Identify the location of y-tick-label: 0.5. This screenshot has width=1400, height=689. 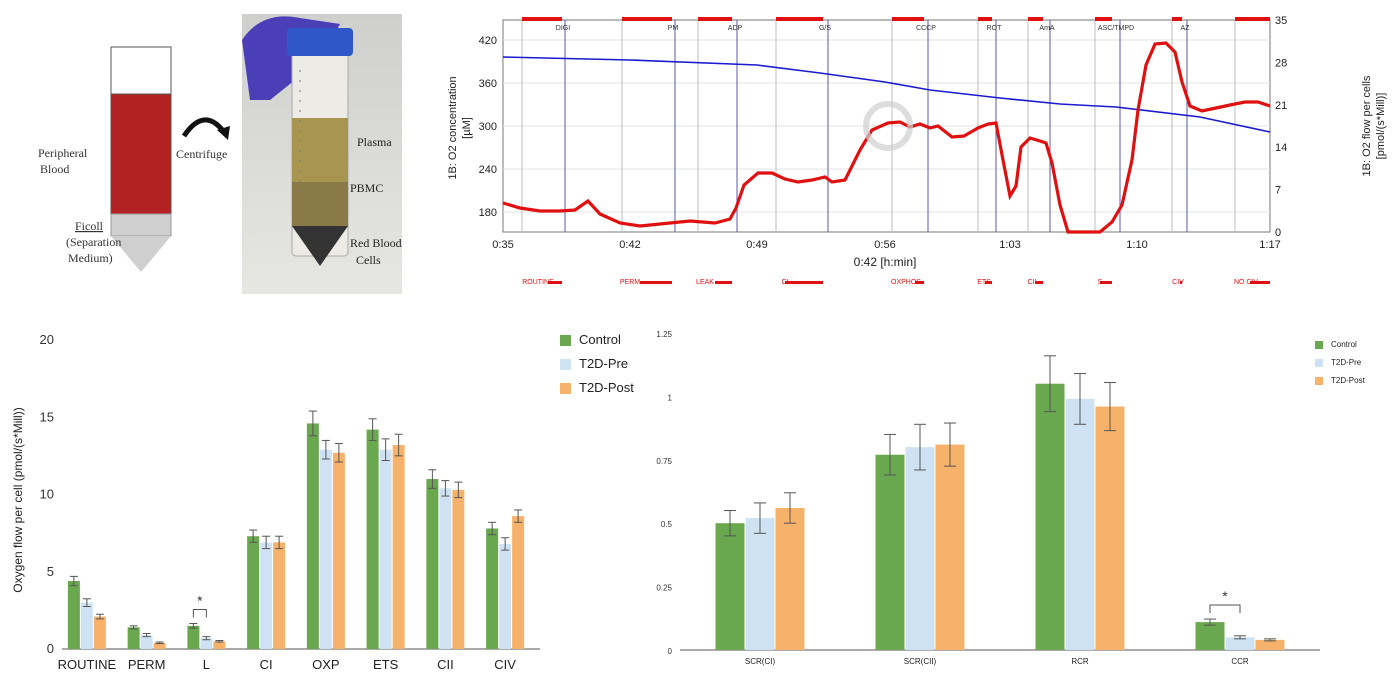
(667, 524).